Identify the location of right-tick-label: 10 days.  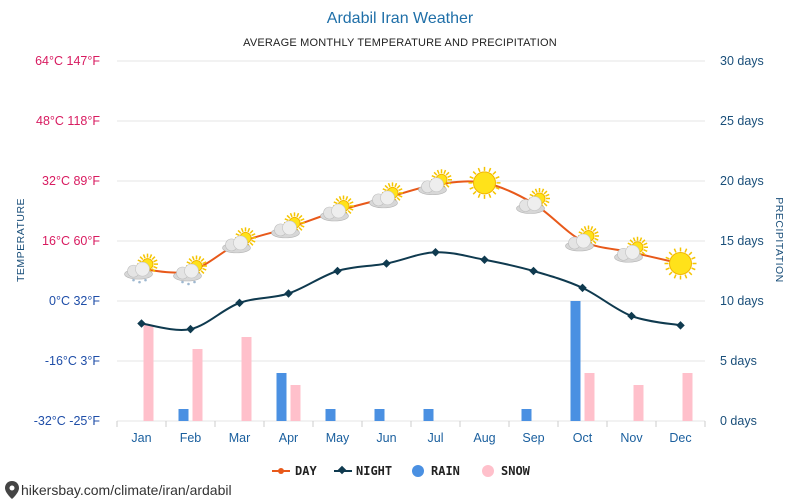
(742, 301).